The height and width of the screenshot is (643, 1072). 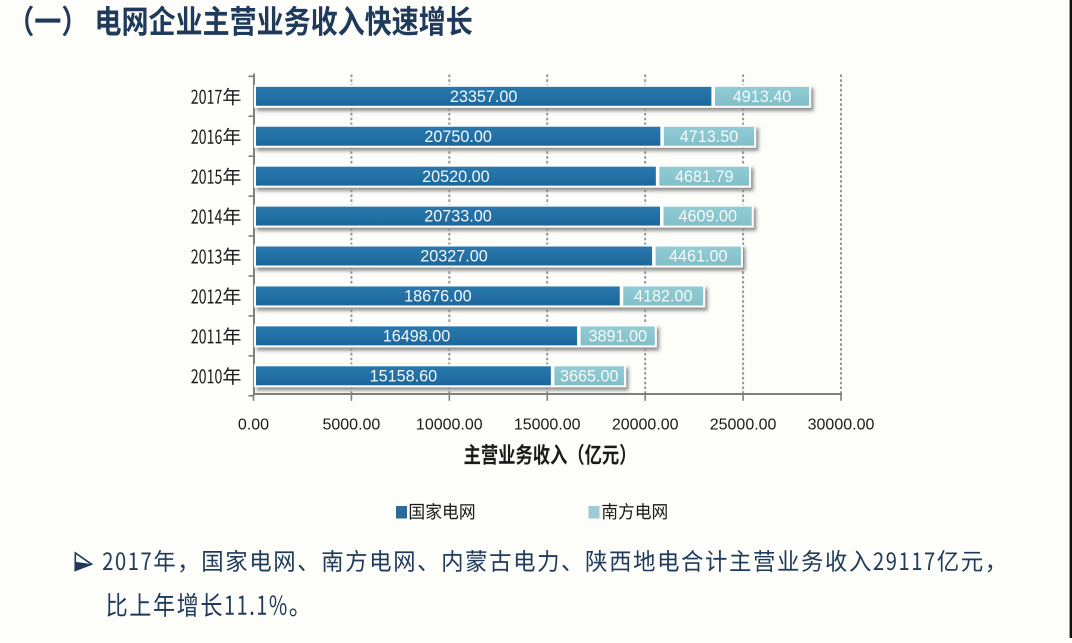 What do you see at coordinates (841, 425) in the screenshot?
I see `svg-text: 30000.00` at bounding box center [841, 425].